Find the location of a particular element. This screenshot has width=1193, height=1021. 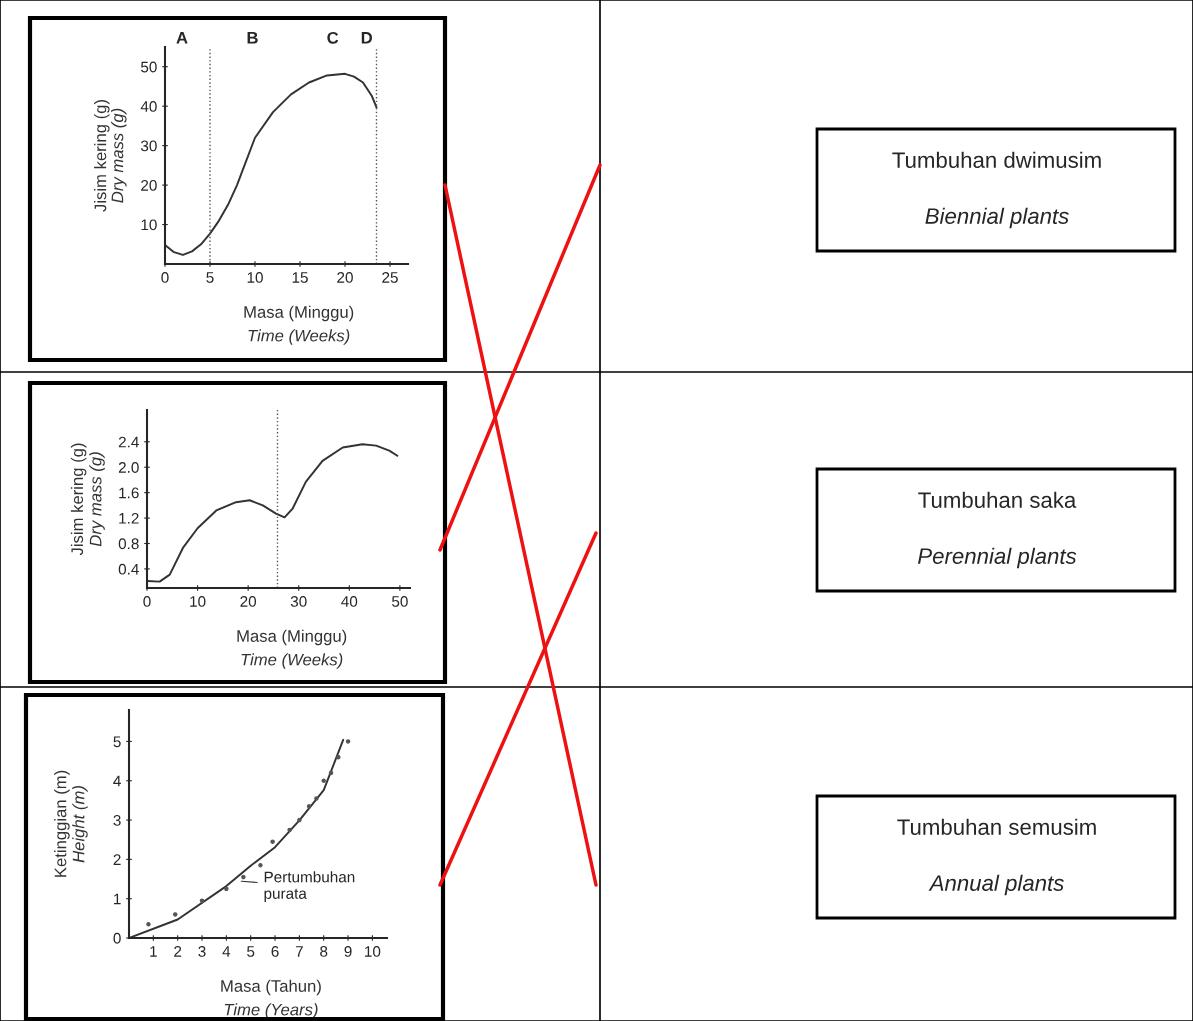

text: A is located at coordinates (182, 38).